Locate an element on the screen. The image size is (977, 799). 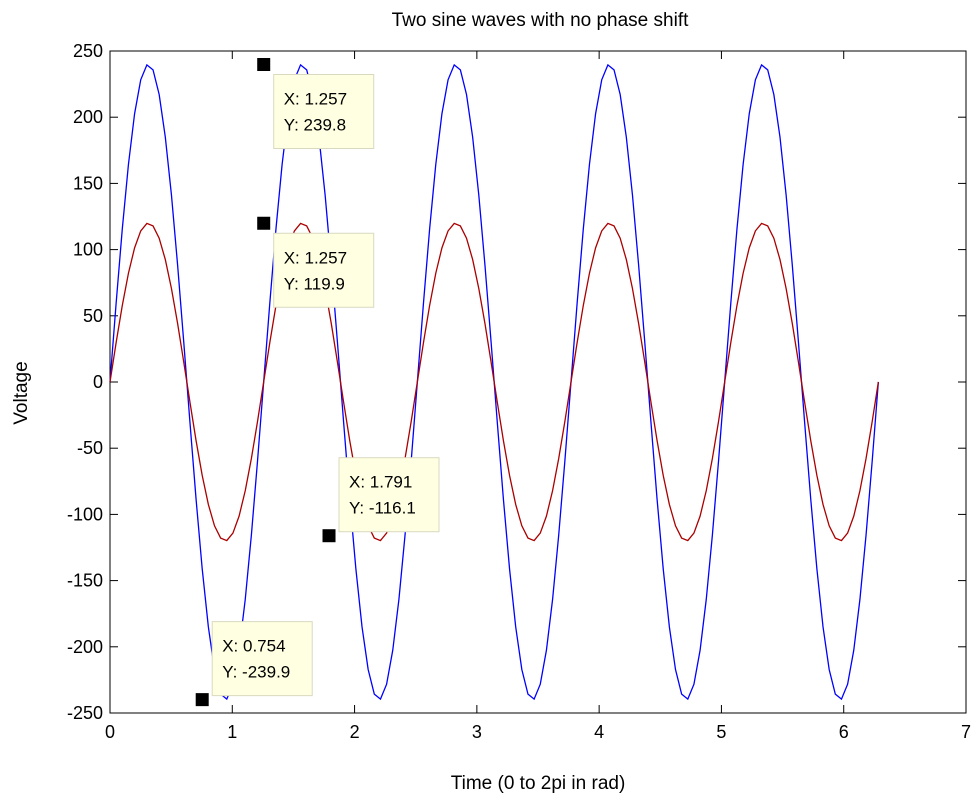
datatip: X: 0.754 Y: -239.9 is located at coordinates (253, 664).